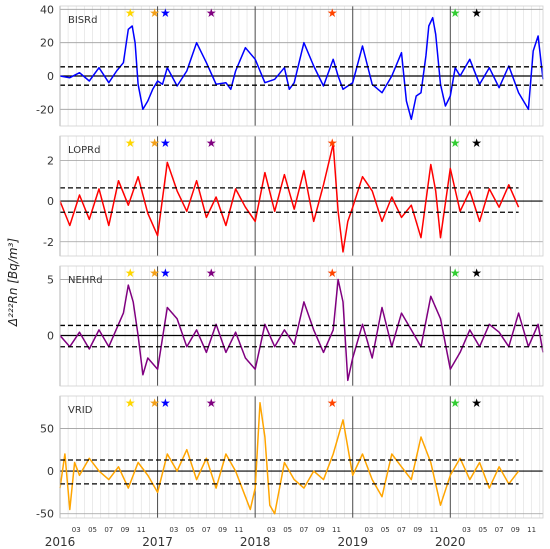 The width and height of the screenshot is (550, 549). I want to click on x-year-label: 2018, so click(255, 542).